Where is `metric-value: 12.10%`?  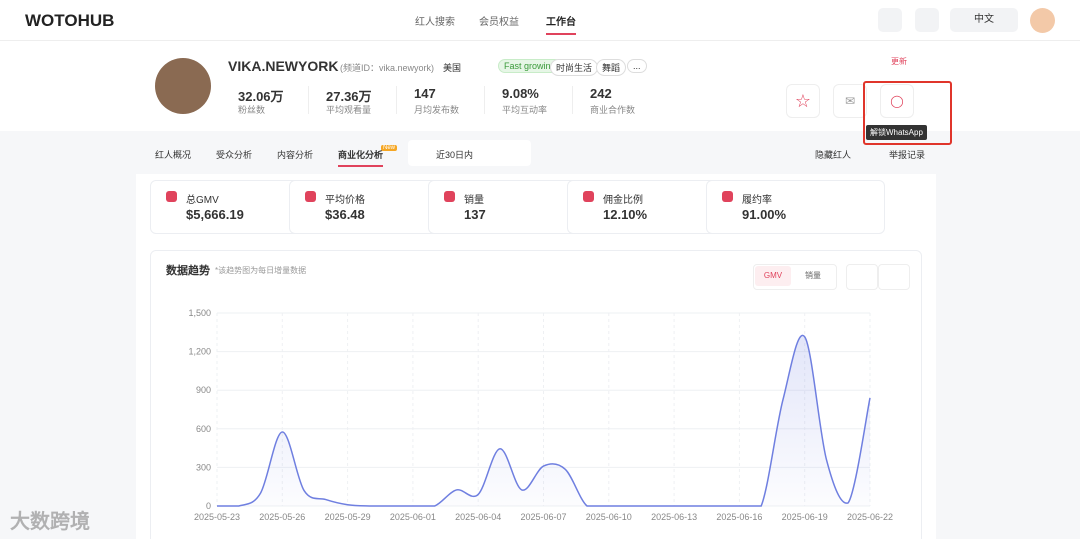
metric-value: 12.10% is located at coordinates (625, 214).